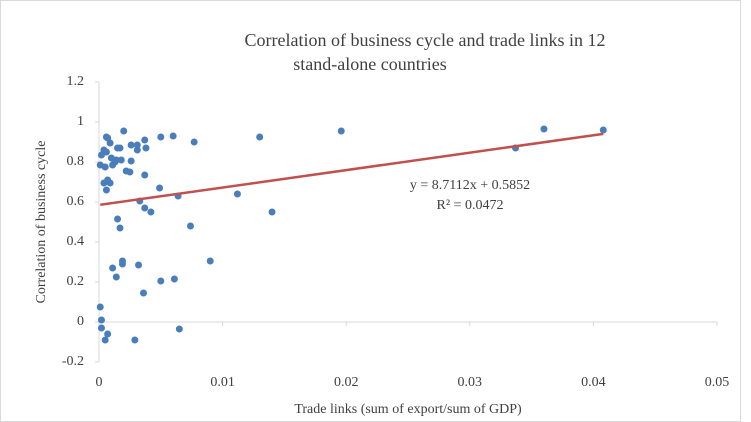 Image resolution: width=751 pixels, height=422 pixels. Describe the element at coordinates (76, 281) in the screenshot. I see `y-tick-label: 0.2` at that location.